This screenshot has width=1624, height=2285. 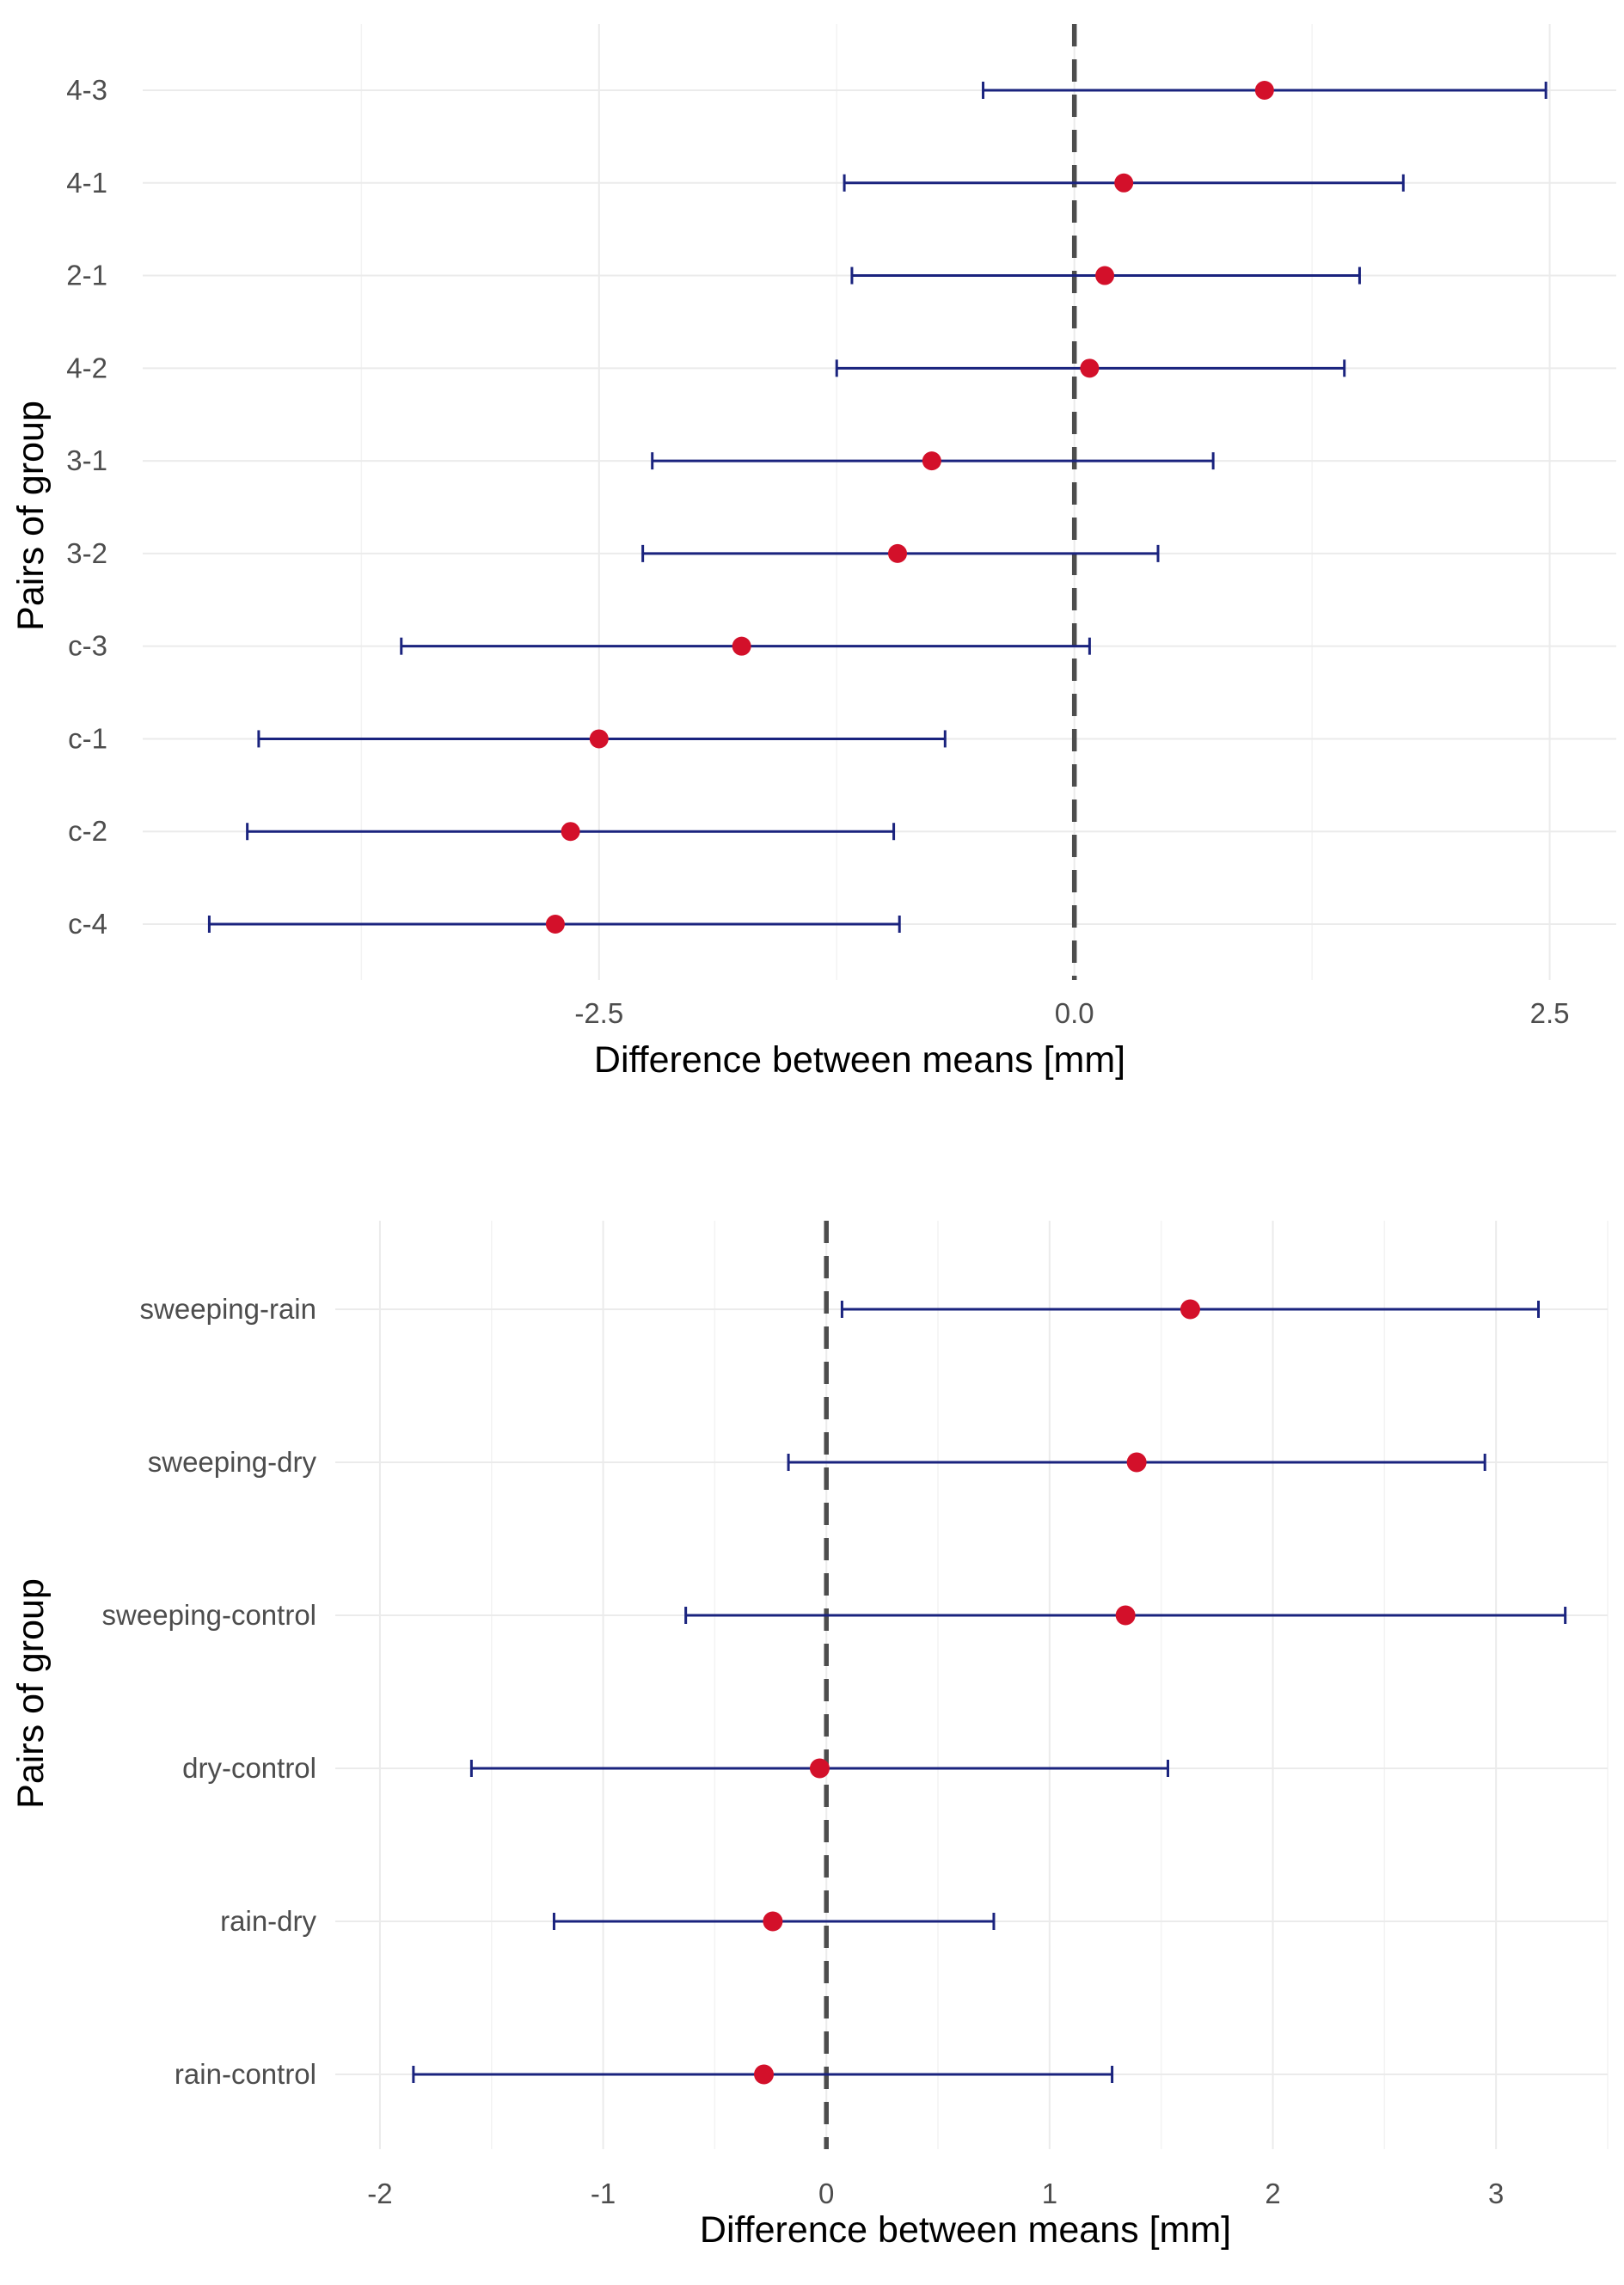 What do you see at coordinates (935, 2193) in the screenshot?
I see `x-tick-labels-bottom: -2 -1 0 1 2 3` at bounding box center [935, 2193].